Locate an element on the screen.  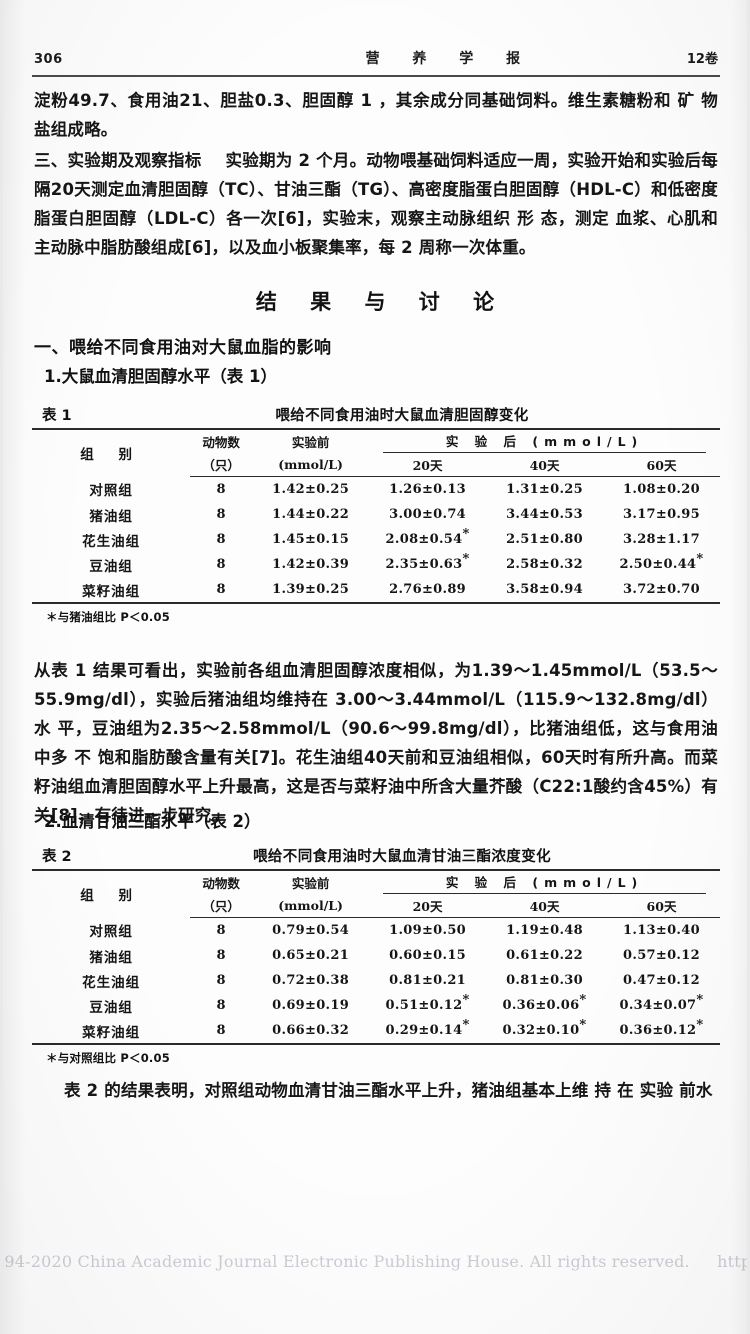
table-2-r3-n: 8 is located at coordinates (221, 1005).